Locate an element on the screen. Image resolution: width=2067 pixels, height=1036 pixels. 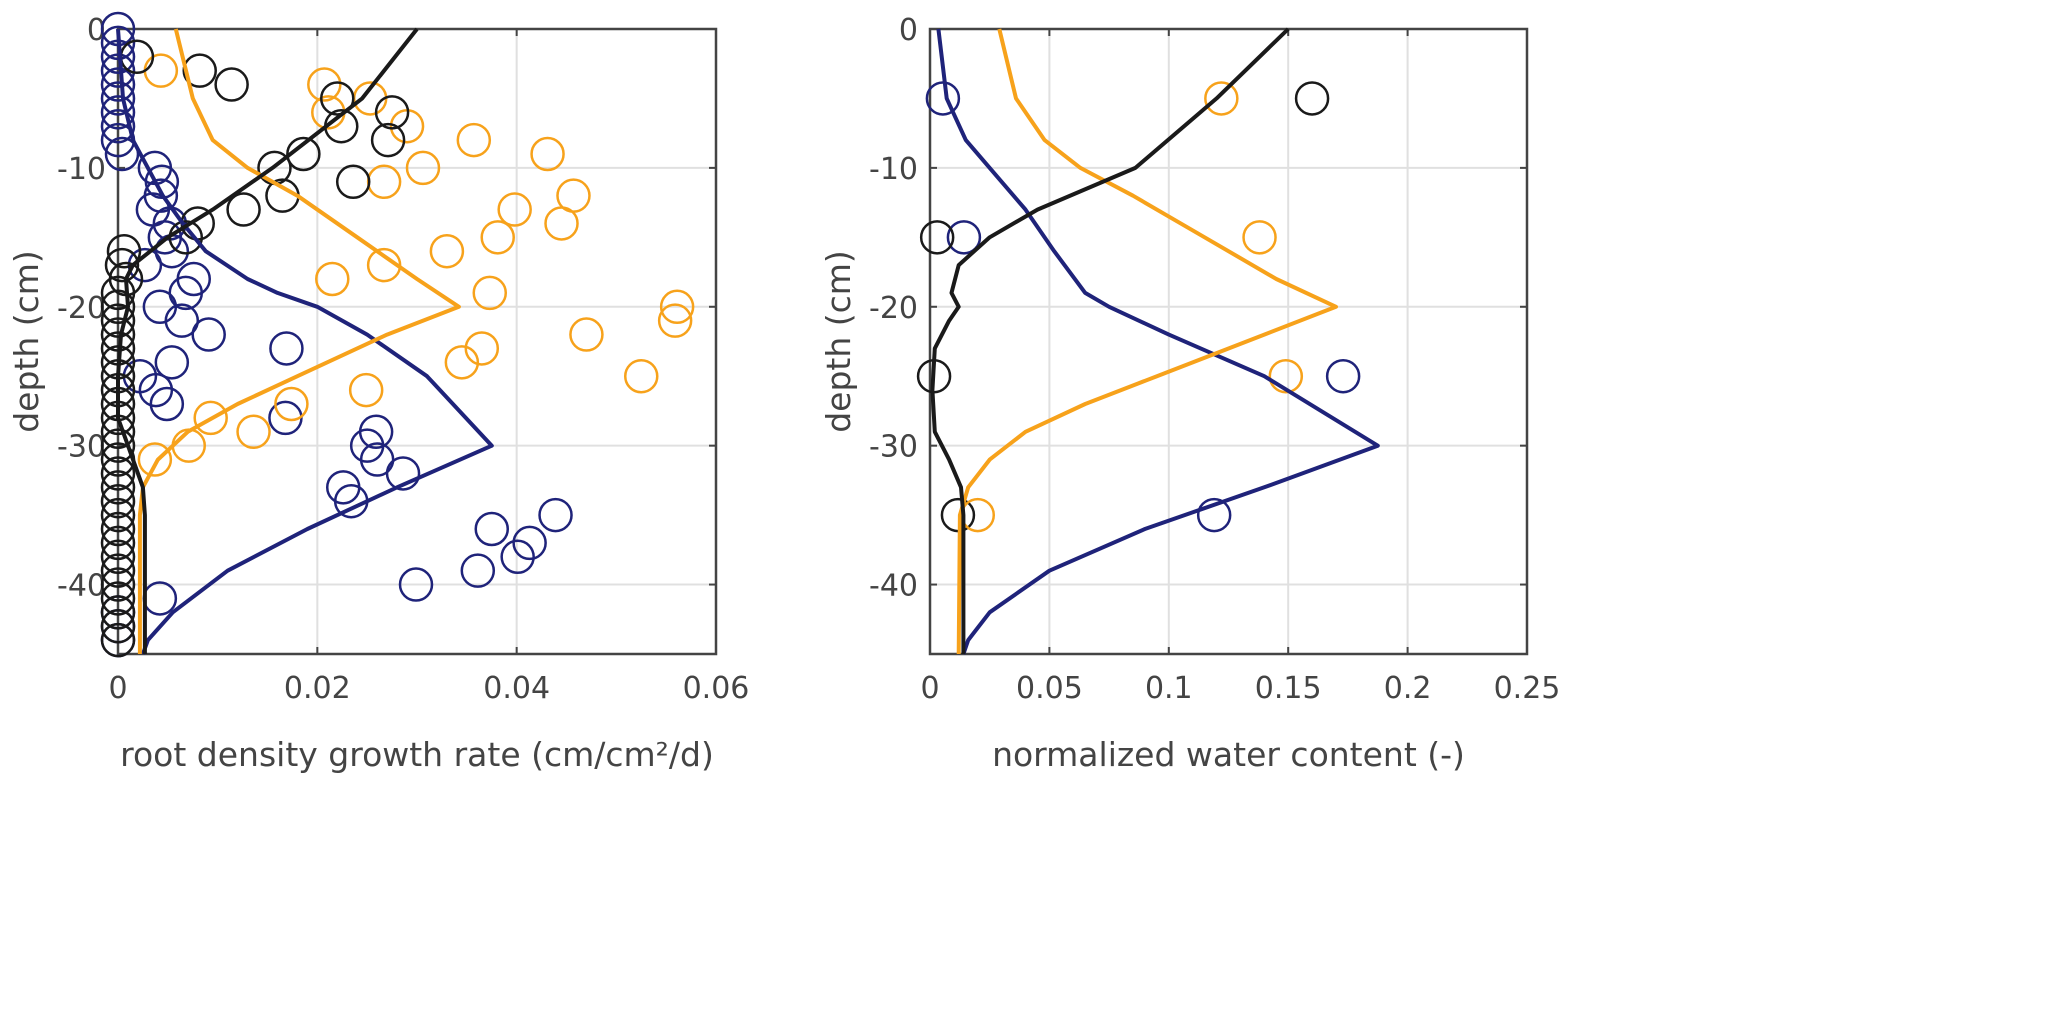
x-tick-label: 0.1 is located at coordinates (1169, 688).